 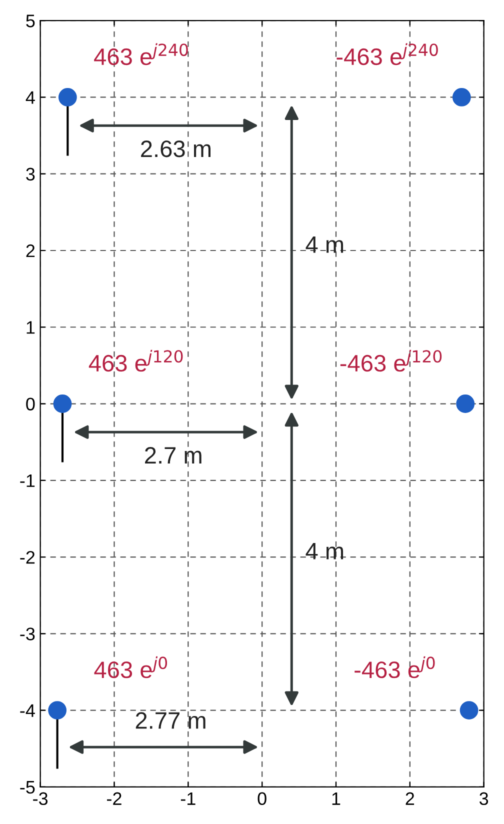 I want to click on x-tick-label: 0, so click(x=262, y=799).